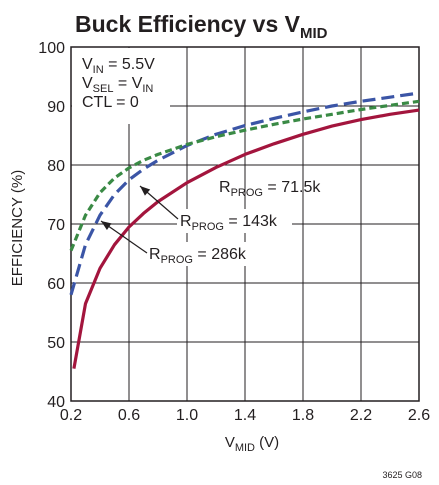  I want to click on chart-title-sub: MID, so click(314, 33).